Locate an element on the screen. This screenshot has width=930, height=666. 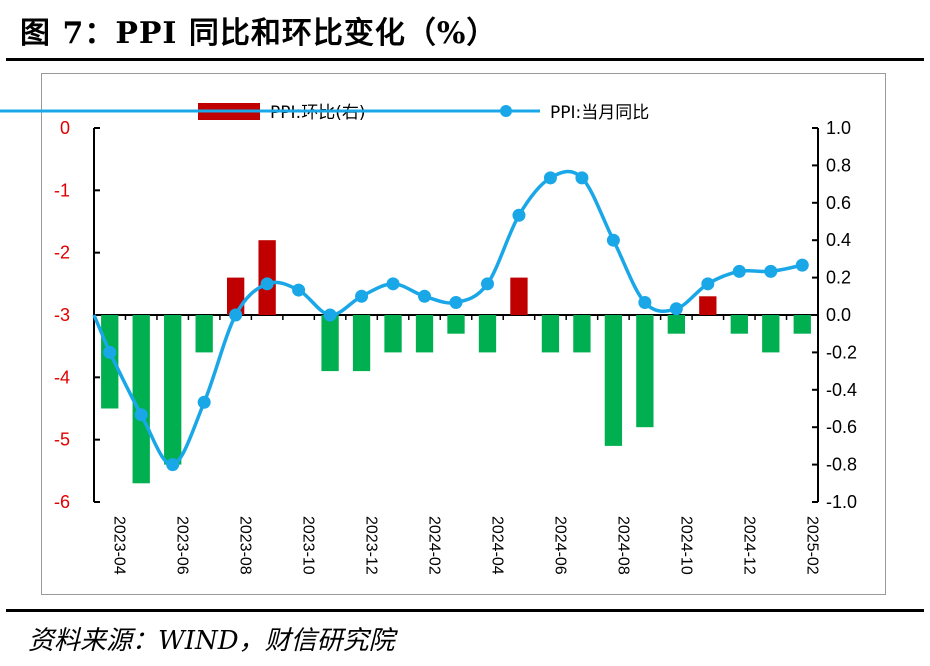
chart-legend: PPI:环比(右) PPI:当月同比 is located at coordinates (324, 113).